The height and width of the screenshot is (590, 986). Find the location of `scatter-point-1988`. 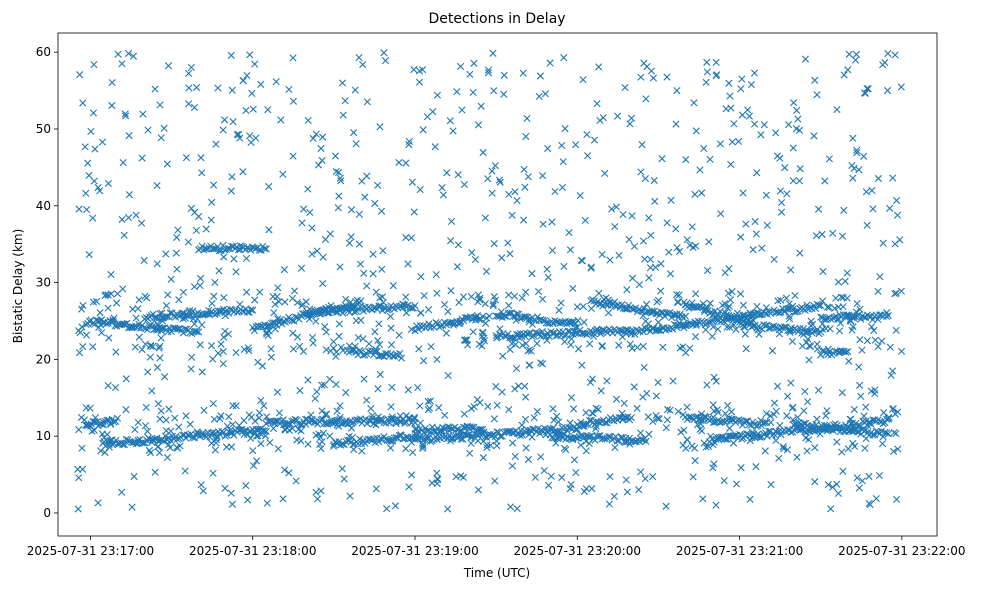

scatter-point-1988 is located at coordinates (791, 432).